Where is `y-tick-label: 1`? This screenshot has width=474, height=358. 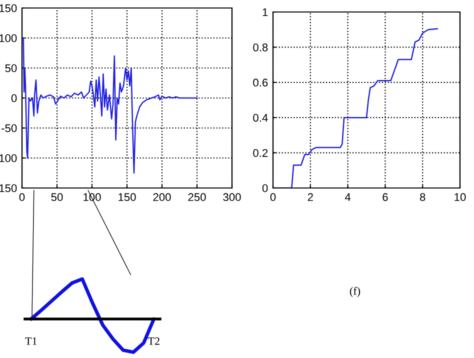 y-tick-label: 1 is located at coordinates (265, 12).